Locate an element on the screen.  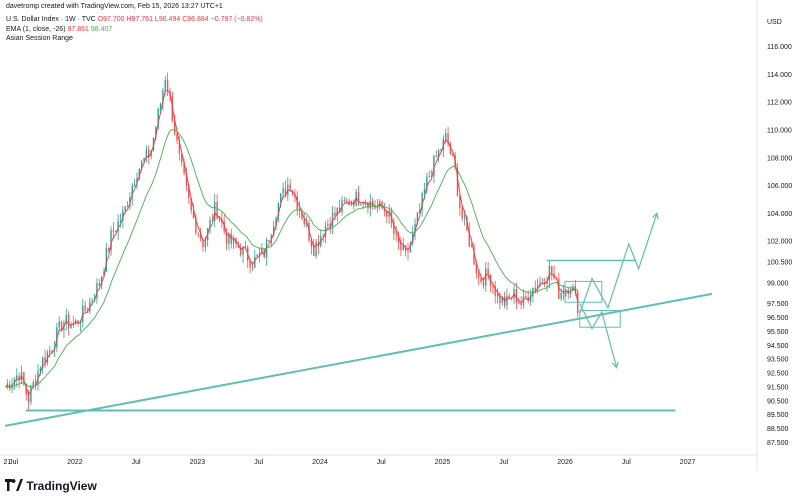
open-value: O97.700 is located at coordinates (111, 19).